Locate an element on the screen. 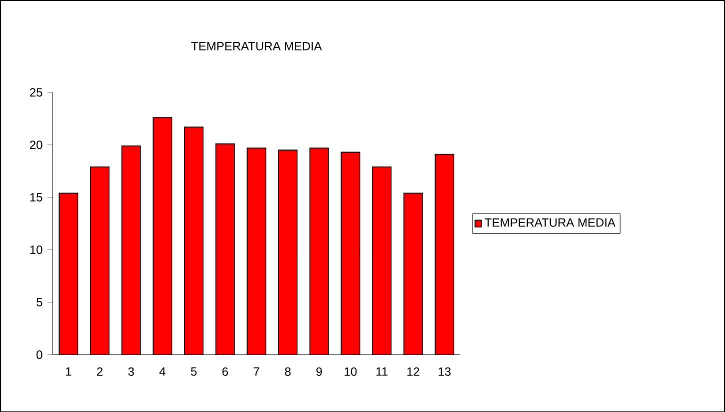  x-tick-label: 10 is located at coordinates (350, 371).